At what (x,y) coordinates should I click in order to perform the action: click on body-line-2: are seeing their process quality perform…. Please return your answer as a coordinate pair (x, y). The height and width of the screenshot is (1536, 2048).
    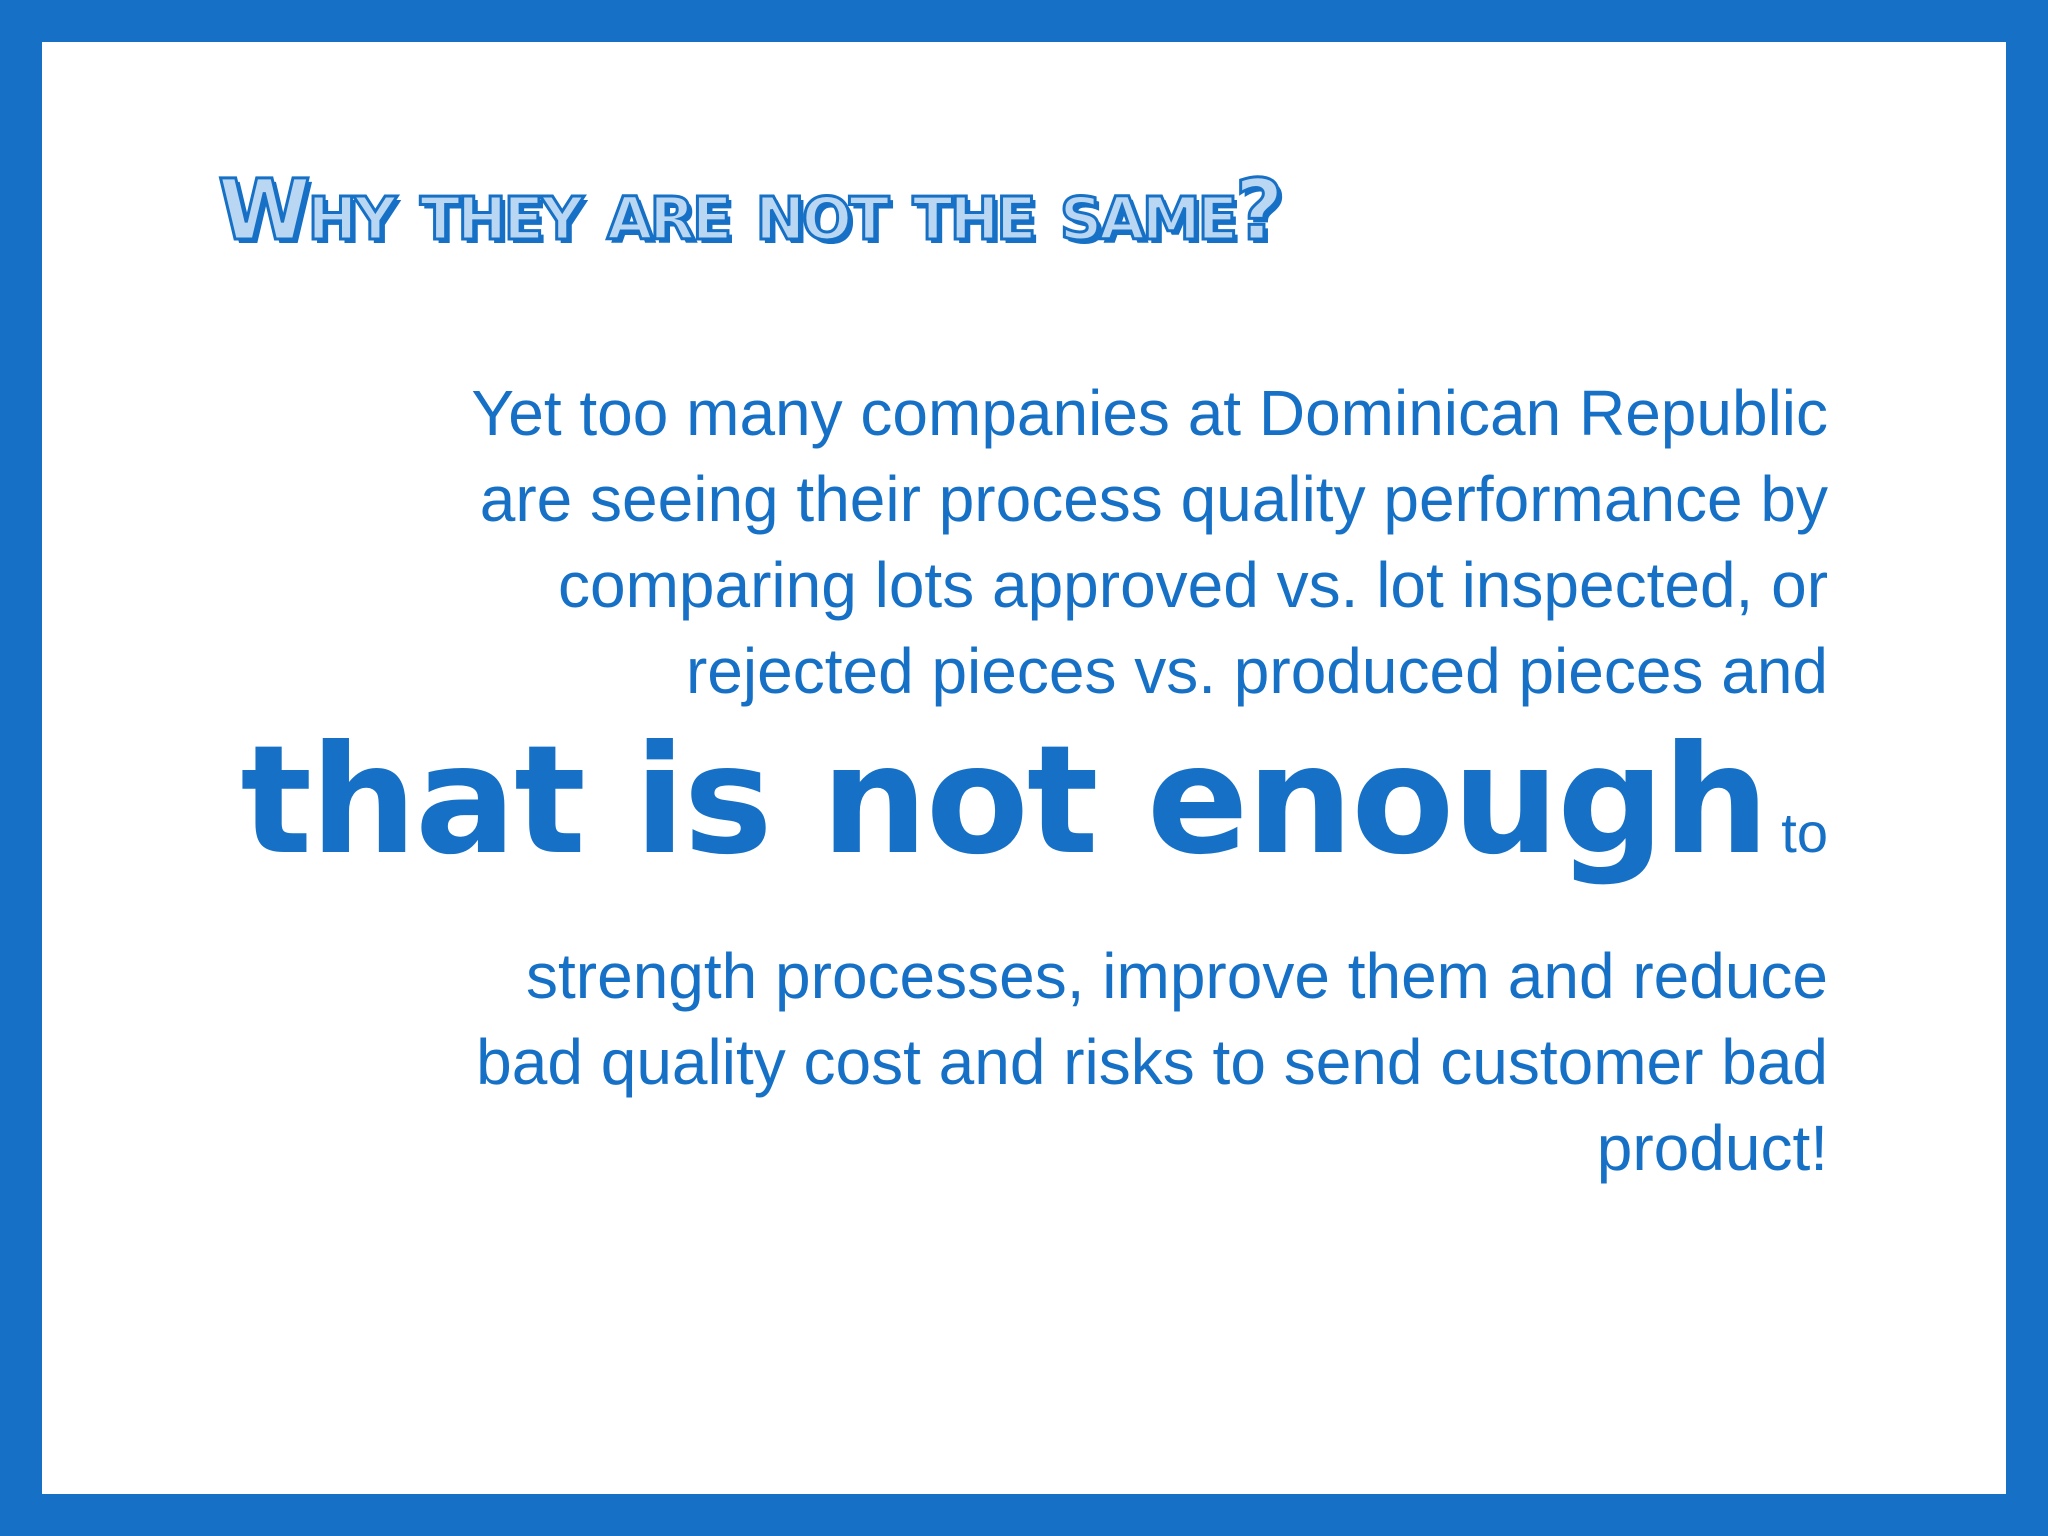
    Looking at the image, I should click on (1153, 499).